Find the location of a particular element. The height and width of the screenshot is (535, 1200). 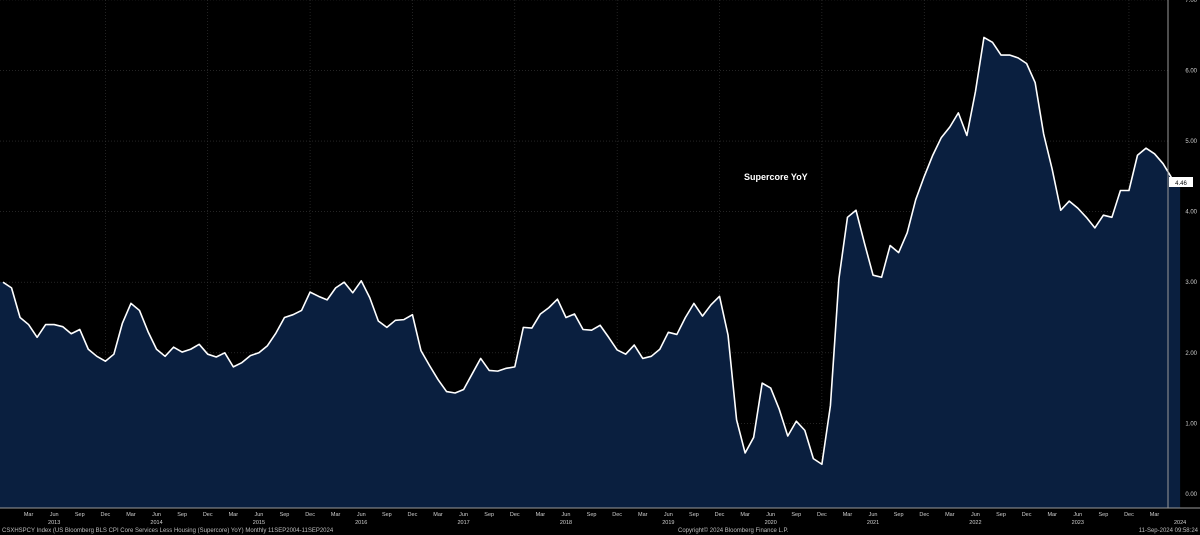

x-year-label: 2020 is located at coordinates (771, 523).